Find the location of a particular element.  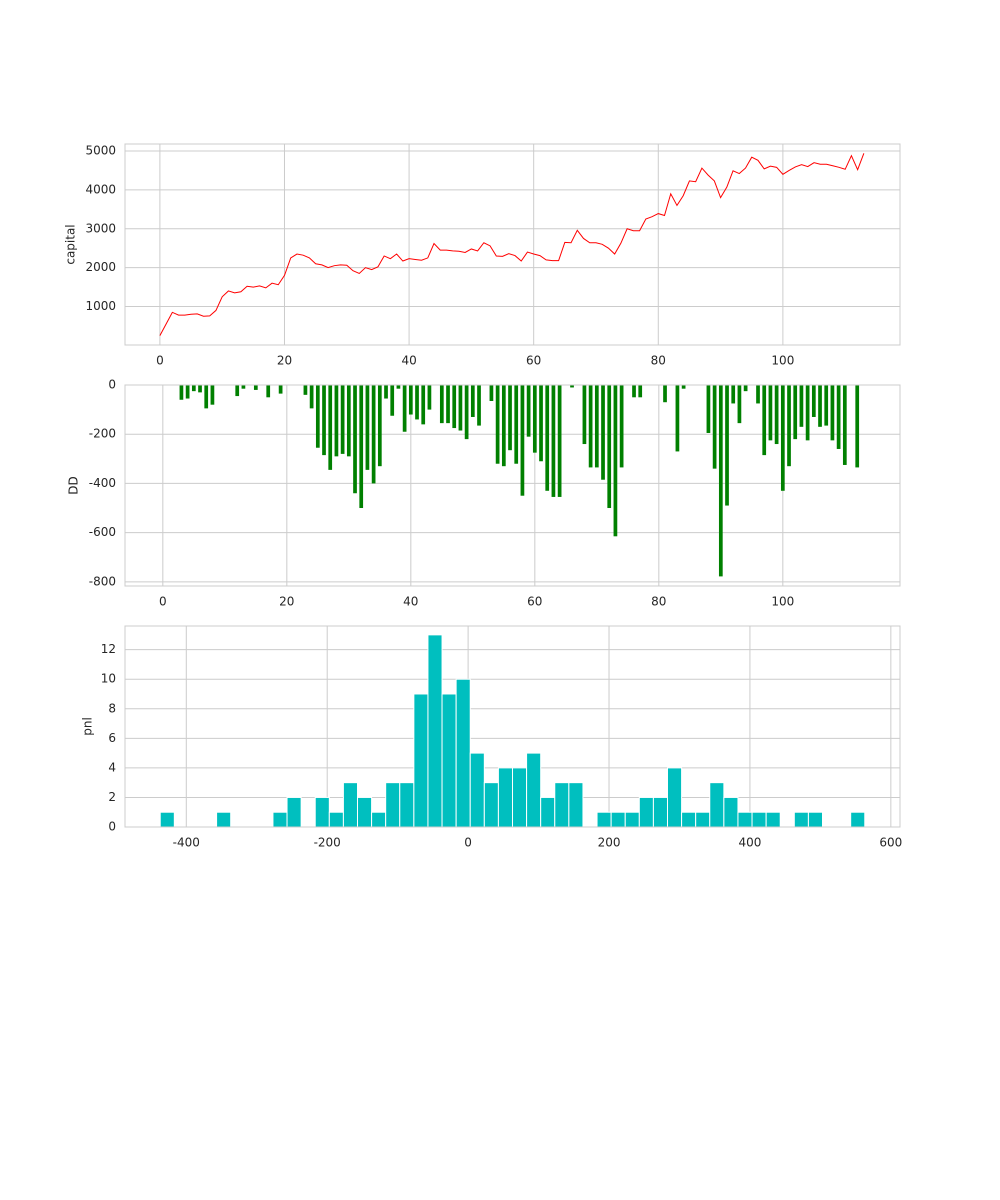

y-tick-label: 0 is located at coordinates (112, 385).